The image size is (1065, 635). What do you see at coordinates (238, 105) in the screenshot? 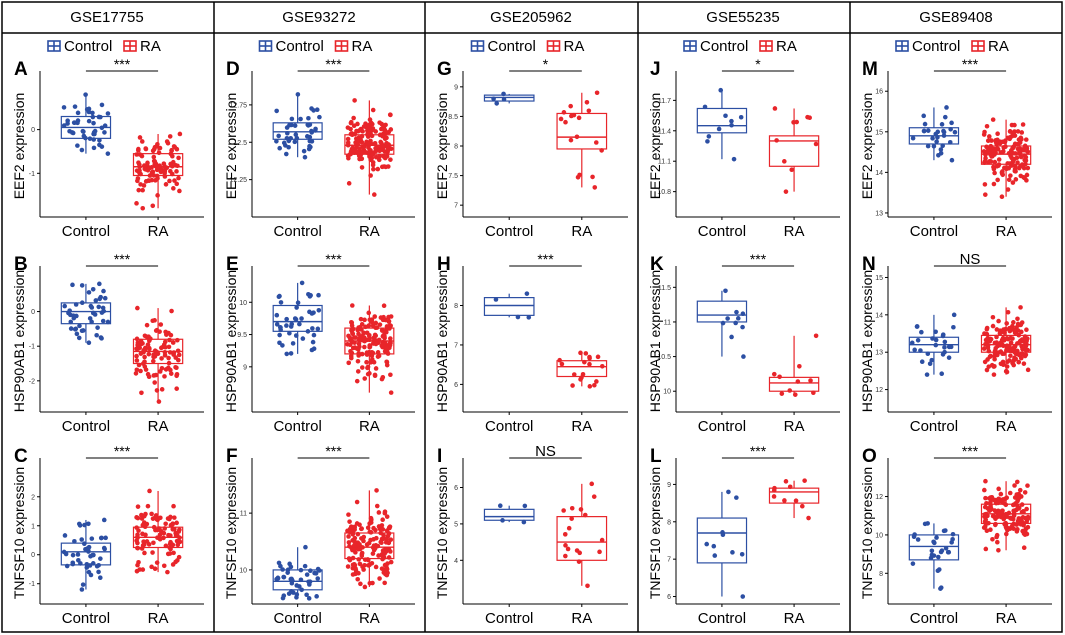
I see `y-tick-label: 12.75` at bounding box center [238, 105].